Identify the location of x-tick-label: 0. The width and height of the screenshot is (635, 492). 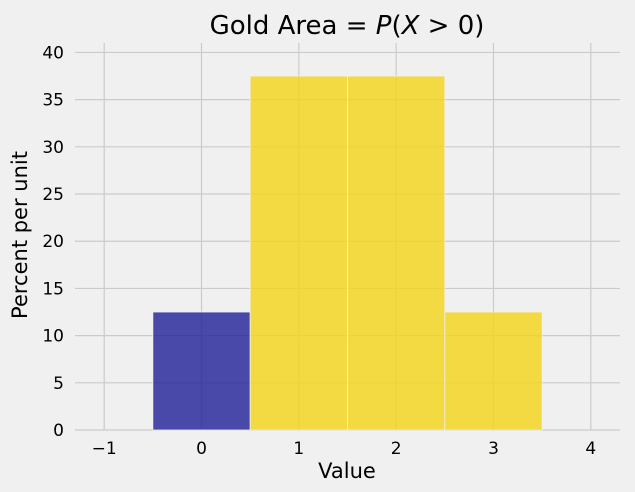
(201, 449).